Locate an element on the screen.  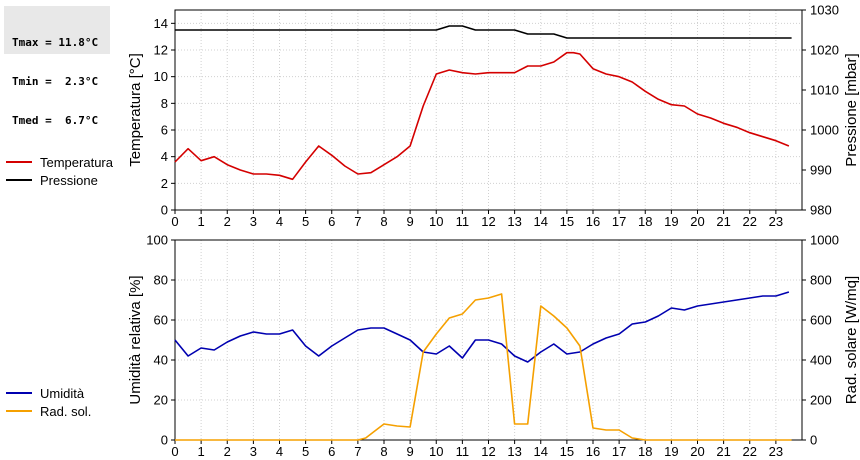
panel1-xtick-label: 10 is located at coordinates (436, 221).